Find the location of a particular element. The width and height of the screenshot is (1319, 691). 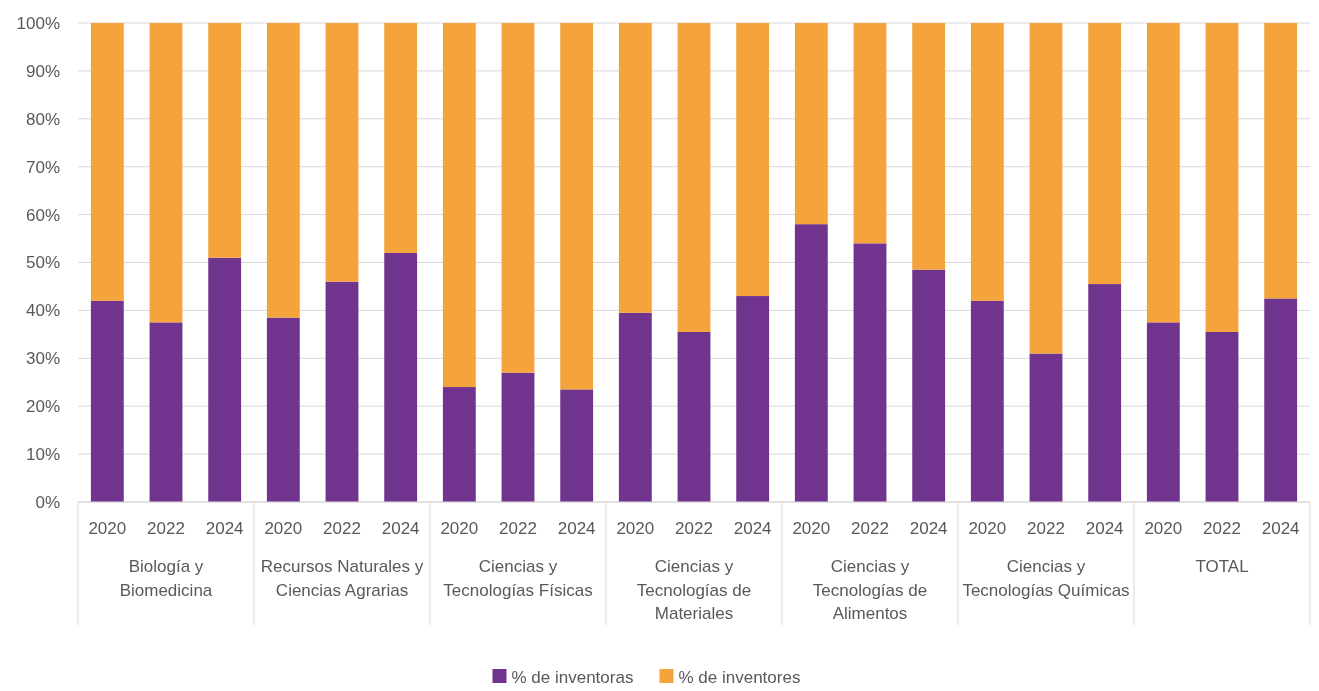

text: Ciencias y Tecnologías de Materiales is located at coordinates (694, 590).